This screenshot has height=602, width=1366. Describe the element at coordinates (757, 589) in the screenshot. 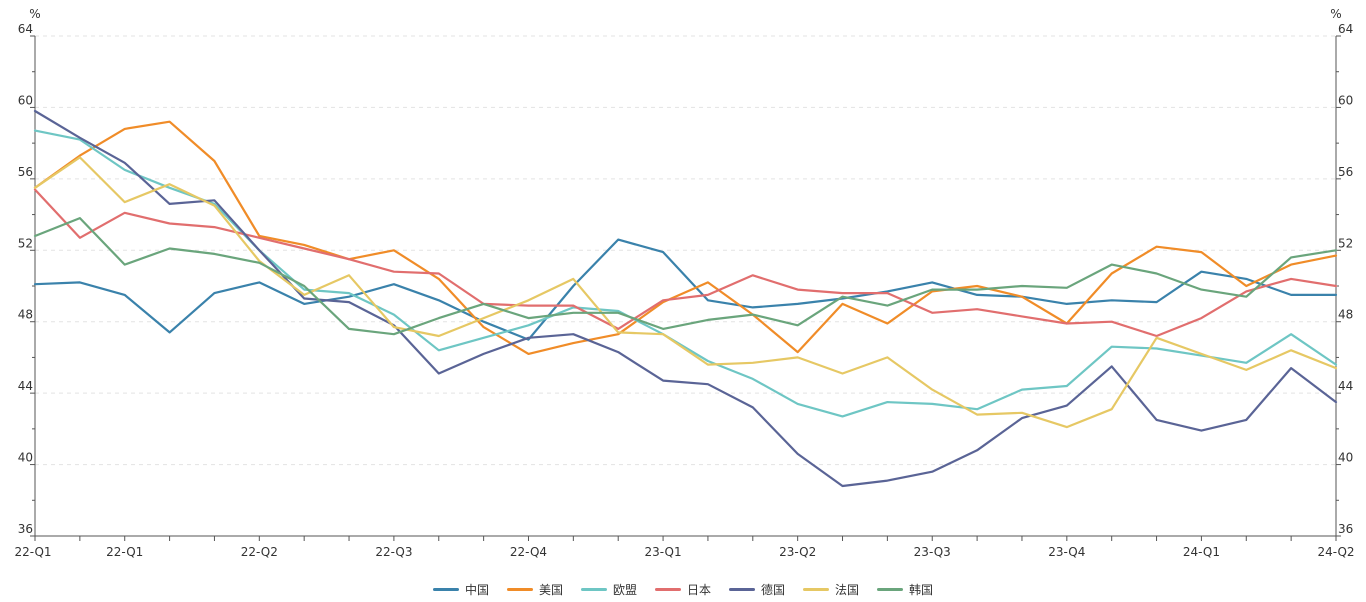

I see `legend-item: 德国` at that location.